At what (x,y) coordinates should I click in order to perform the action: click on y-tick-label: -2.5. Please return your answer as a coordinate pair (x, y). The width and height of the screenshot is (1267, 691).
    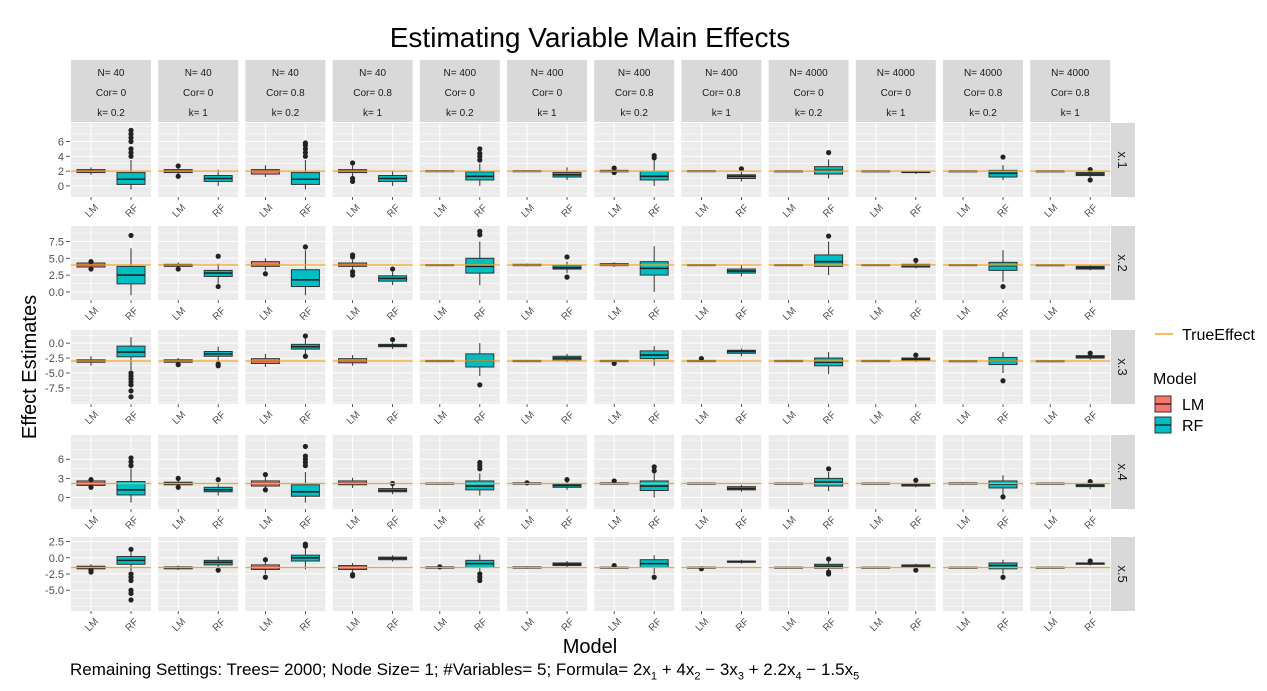
    Looking at the image, I should click on (54, 575).